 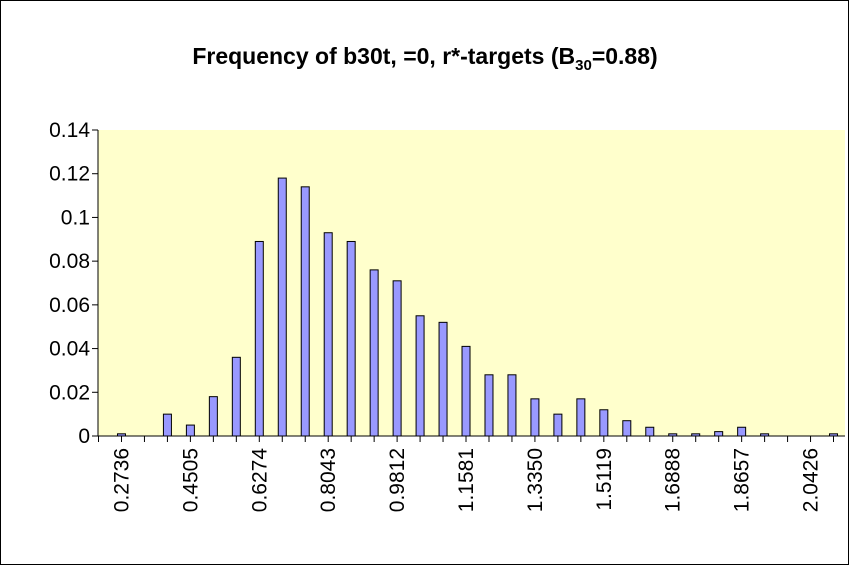 What do you see at coordinates (466, 480) in the screenshot?
I see `x-tick-label: 1.1581` at bounding box center [466, 480].